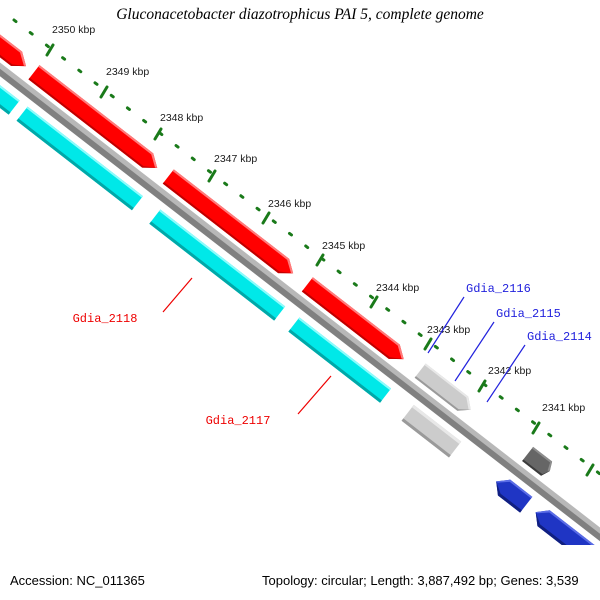 The image size is (600, 600). I want to click on gene-label-gdia-2117: Gdia_2117, so click(238, 421).